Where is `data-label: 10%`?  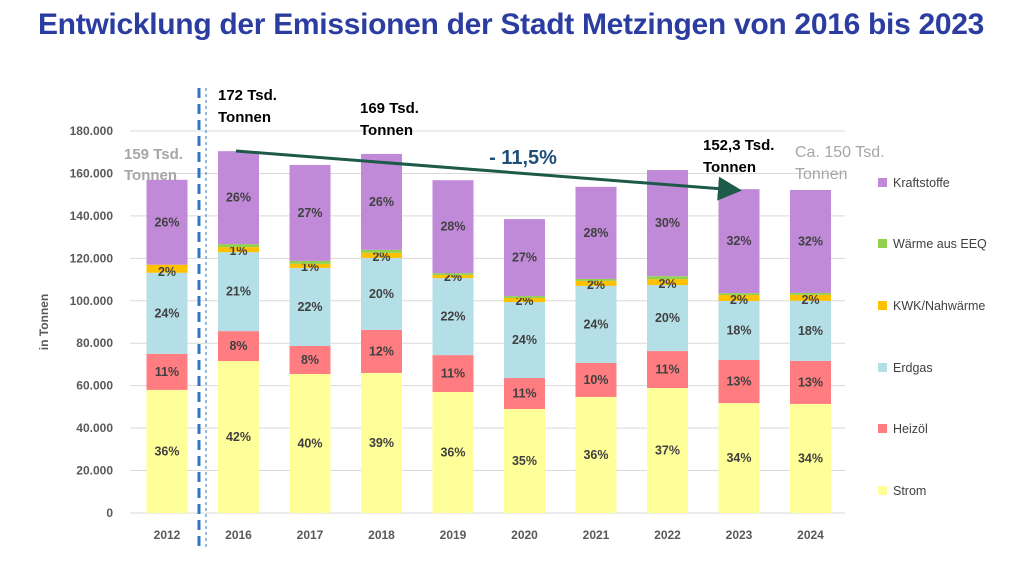 data-label: 10% is located at coordinates (595, 380).